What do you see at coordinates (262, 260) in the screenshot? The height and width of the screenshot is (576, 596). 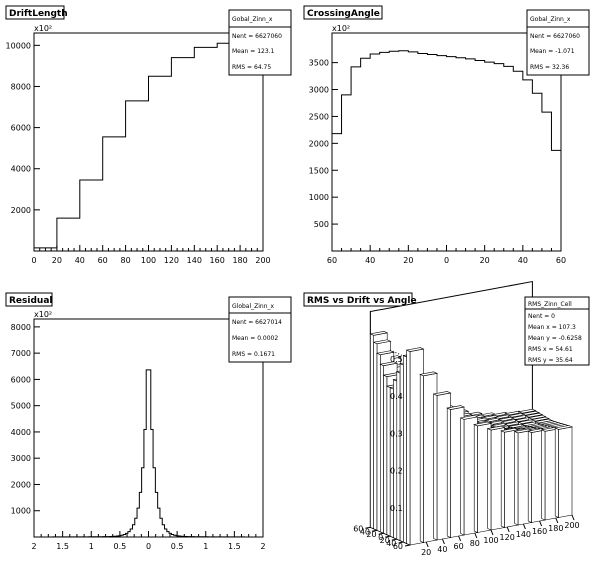 I see `driftlength-x-tick-label: 200` at bounding box center [262, 260].